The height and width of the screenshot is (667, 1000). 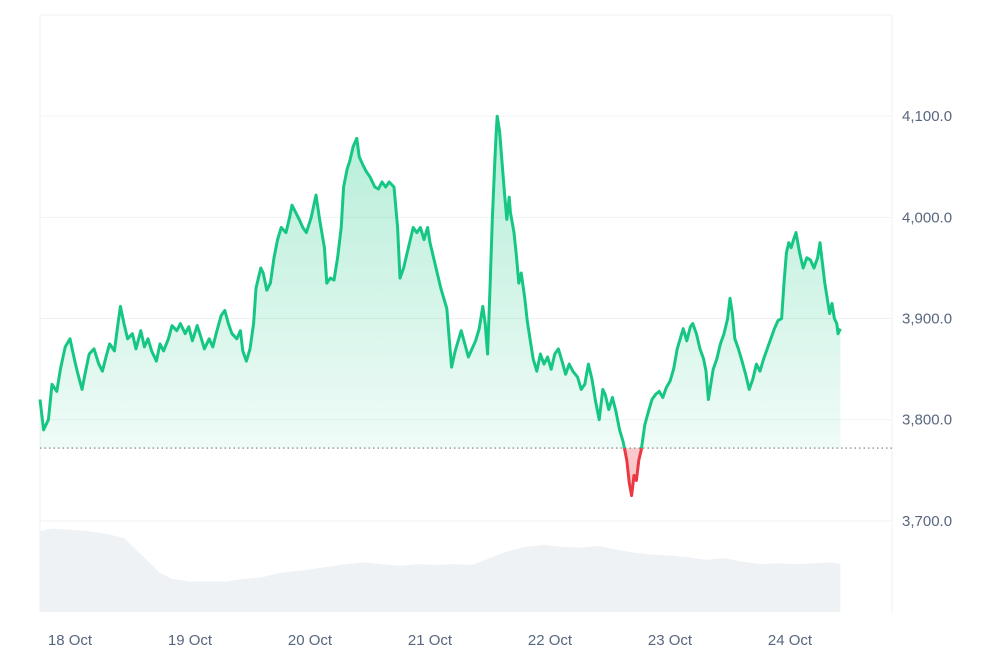 I want to click on x-tick-label: 20 Oct, so click(x=310, y=640).